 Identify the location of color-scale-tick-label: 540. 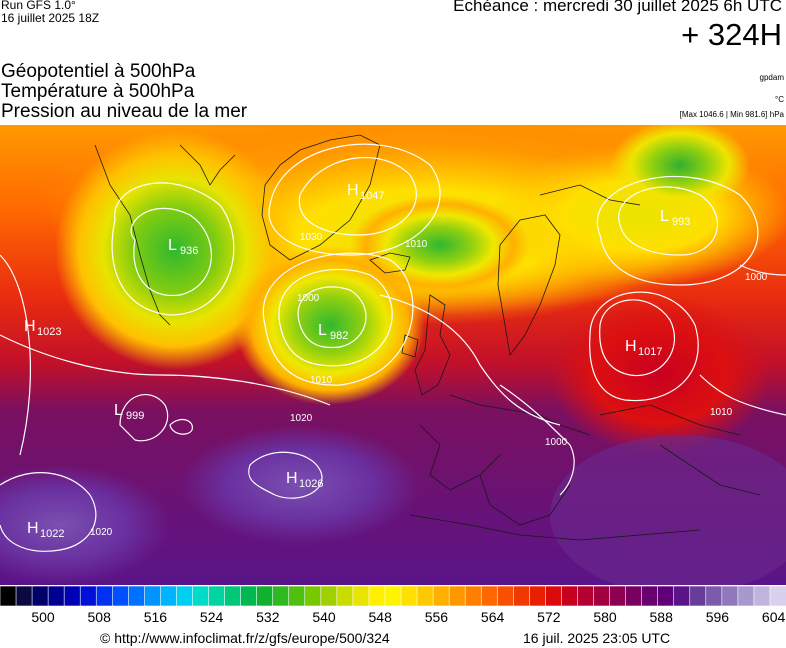
(324, 617).